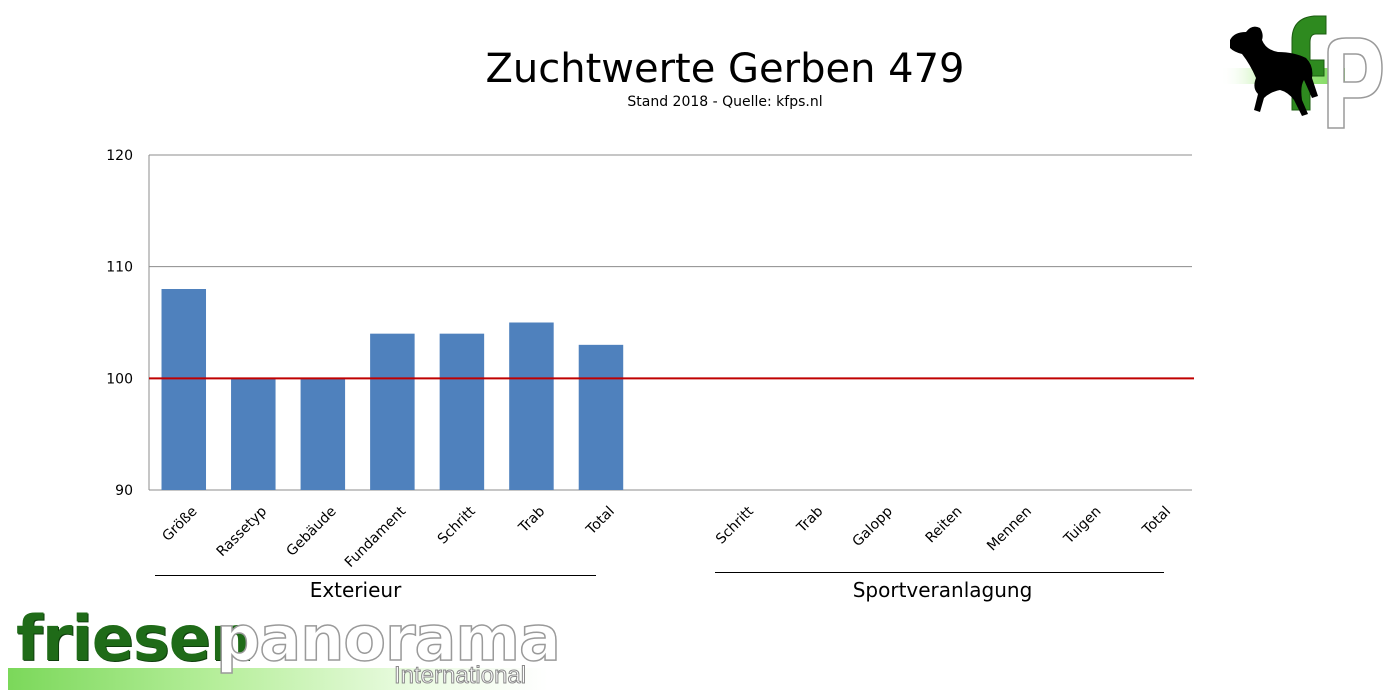 Image resolution: width=1400 pixels, height=700 pixels. Describe the element at coordinates (375, 575) in the screenshot. I see `group-line-exterieur` at that location.